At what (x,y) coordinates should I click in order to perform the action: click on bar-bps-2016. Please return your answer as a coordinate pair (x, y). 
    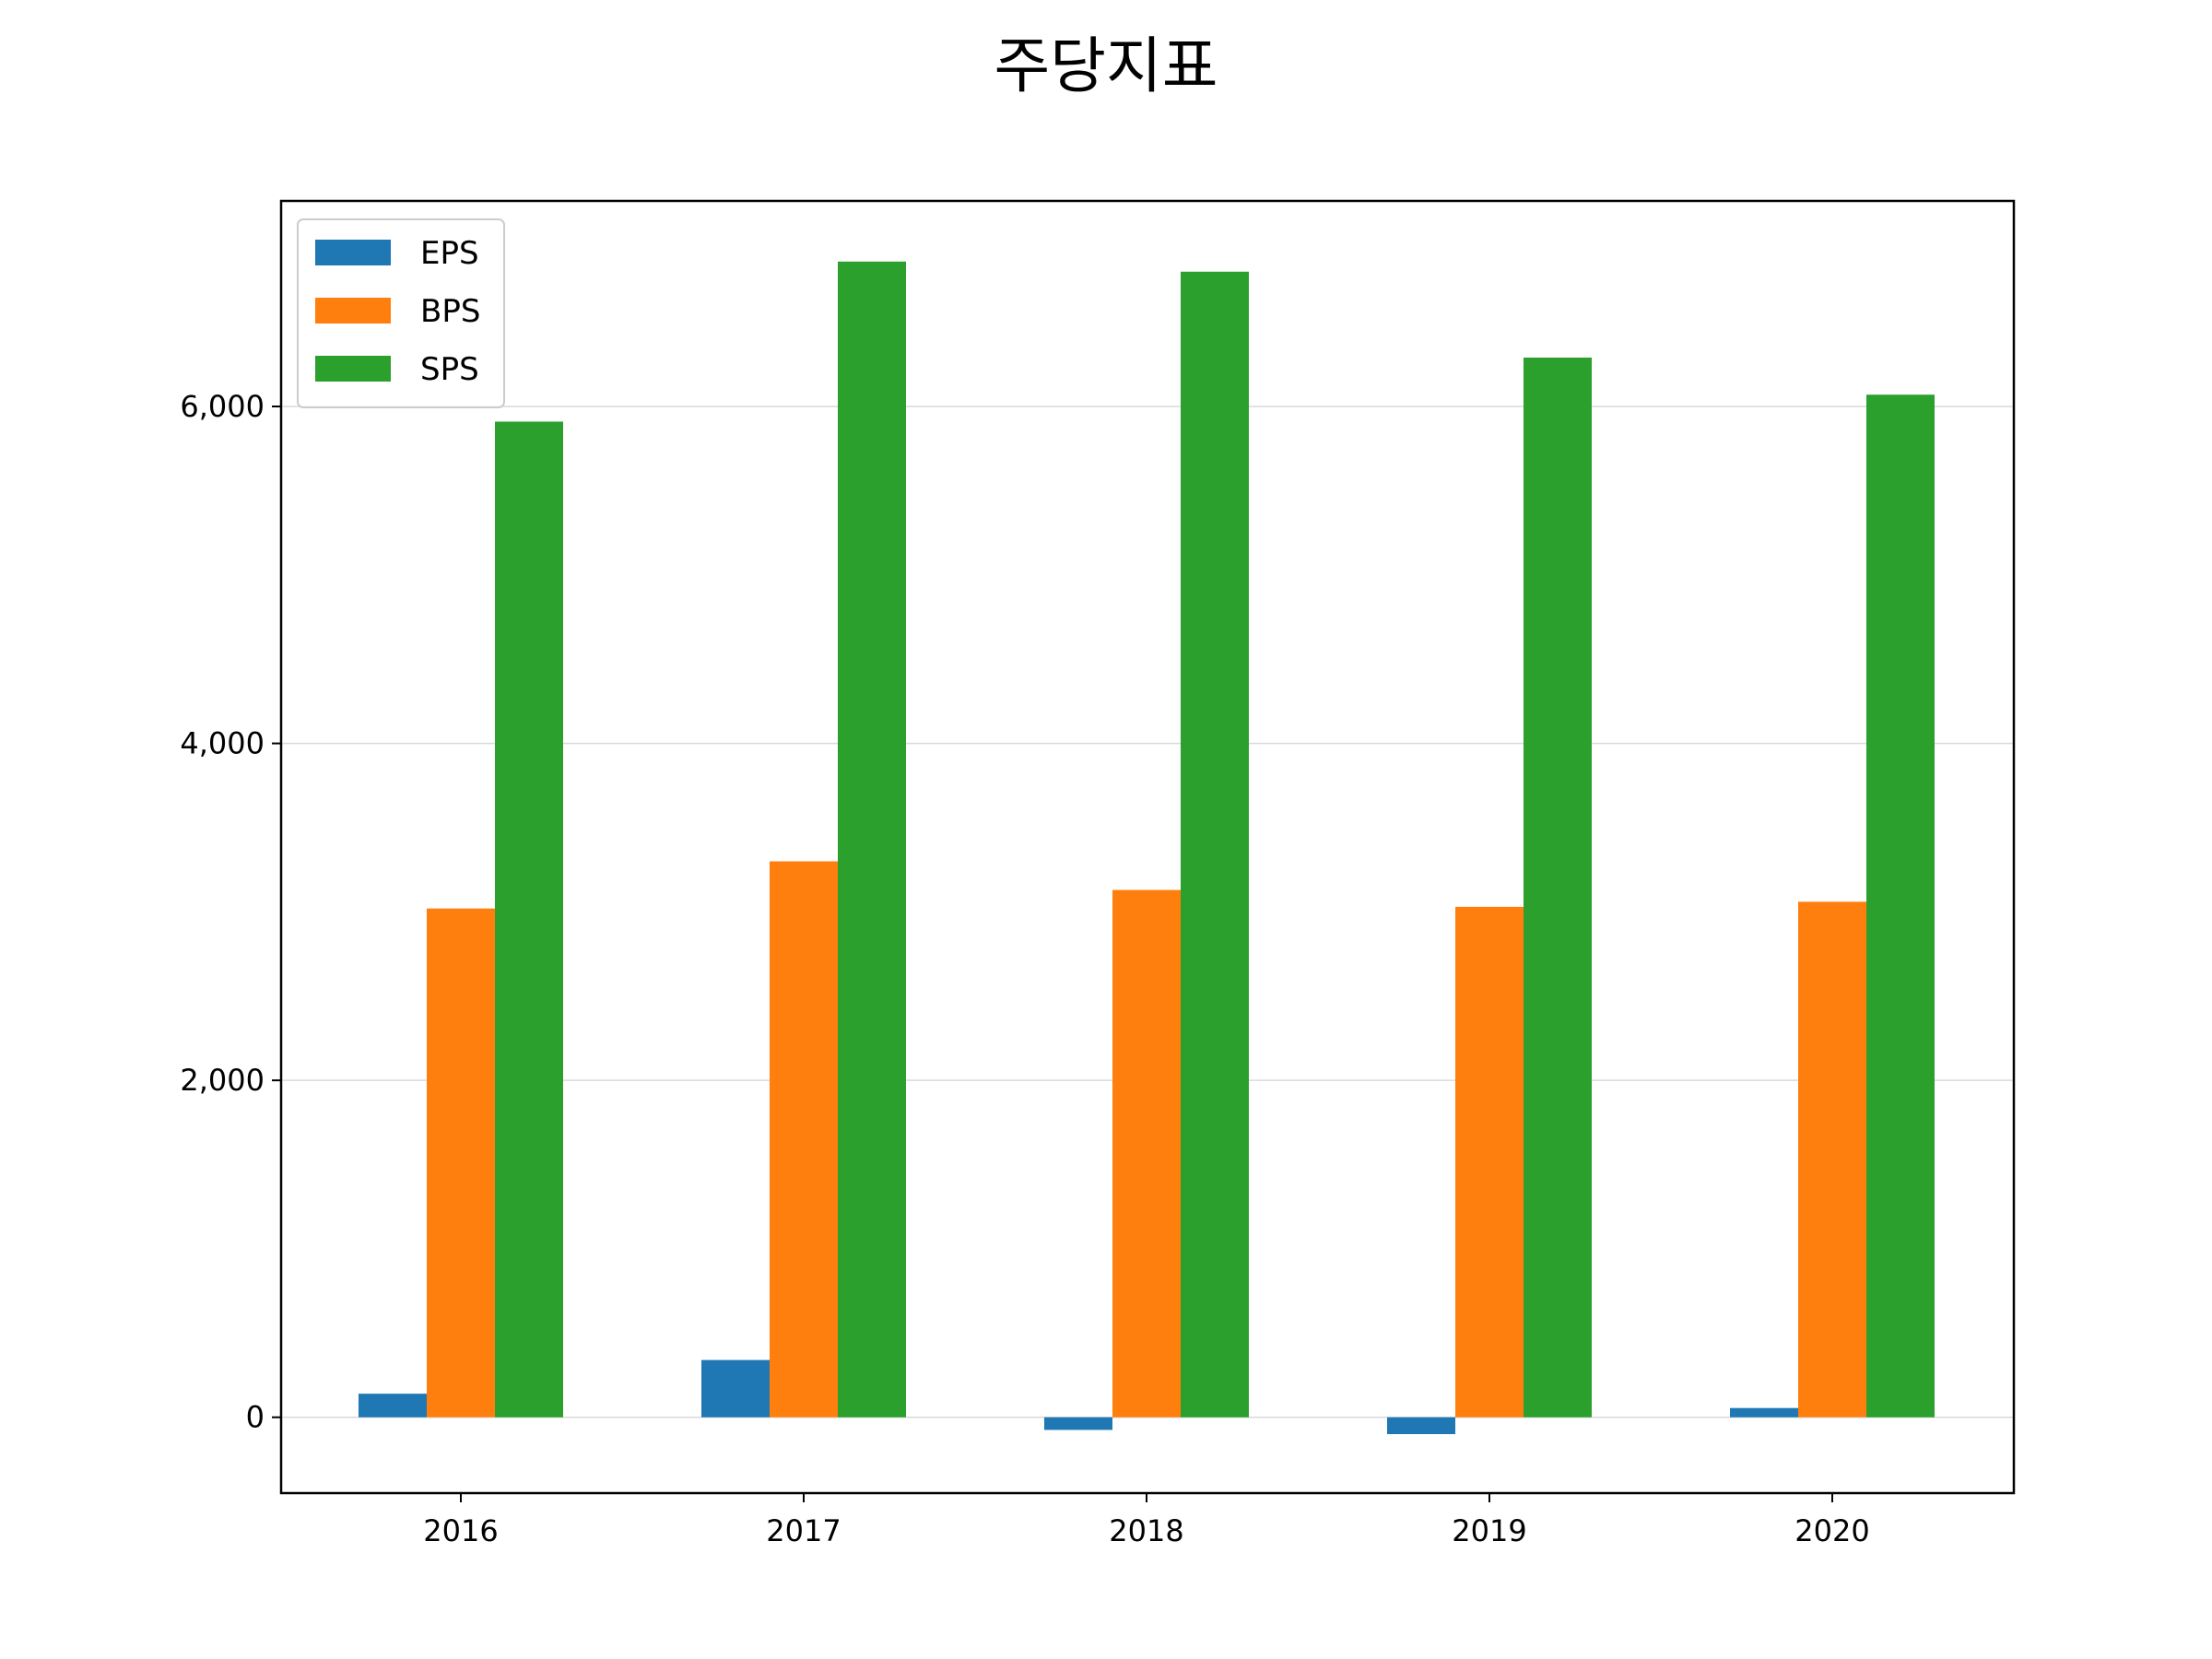
    Looking at the image, I should click on (461, 1163).